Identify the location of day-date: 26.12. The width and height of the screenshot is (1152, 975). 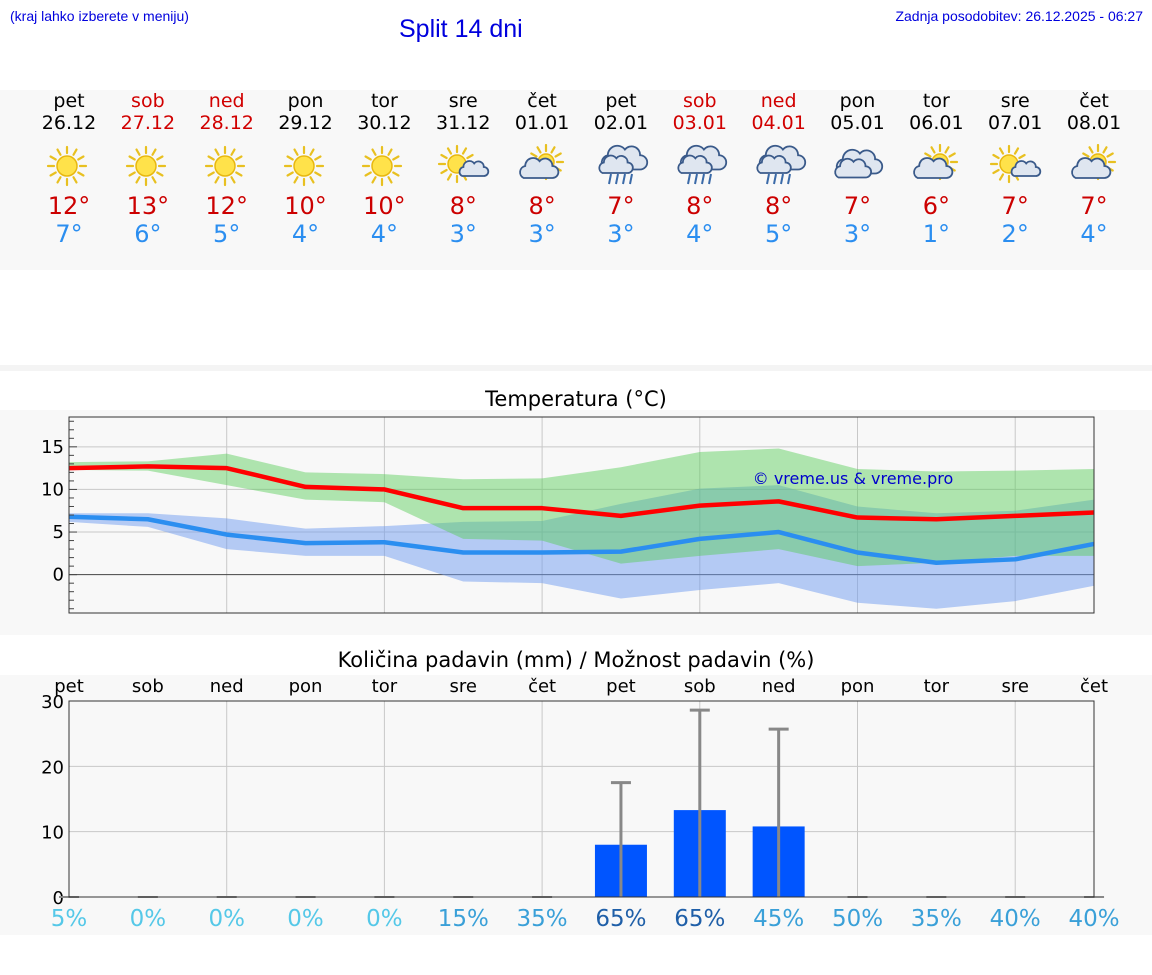
(69, 123).